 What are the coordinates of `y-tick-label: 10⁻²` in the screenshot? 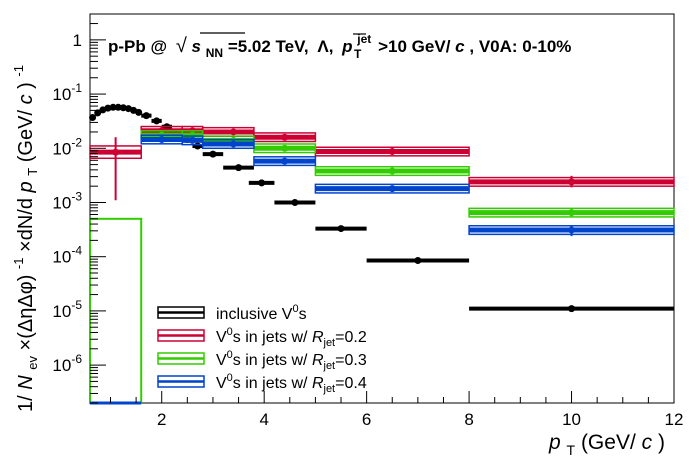 It's located at (67, 146).